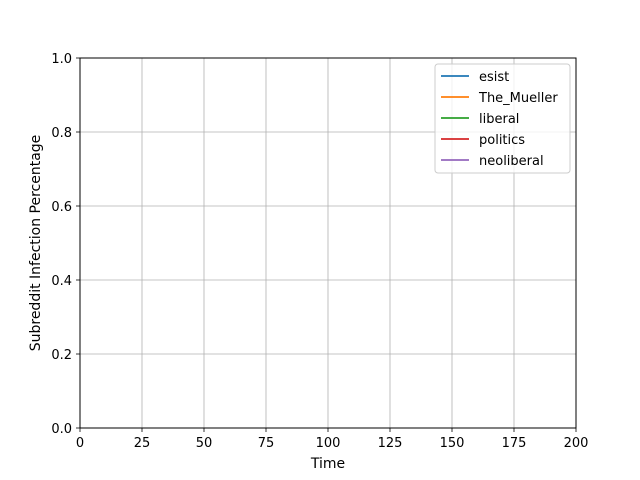  I want to click on legend-label: neoliberal, so click(511, 161).